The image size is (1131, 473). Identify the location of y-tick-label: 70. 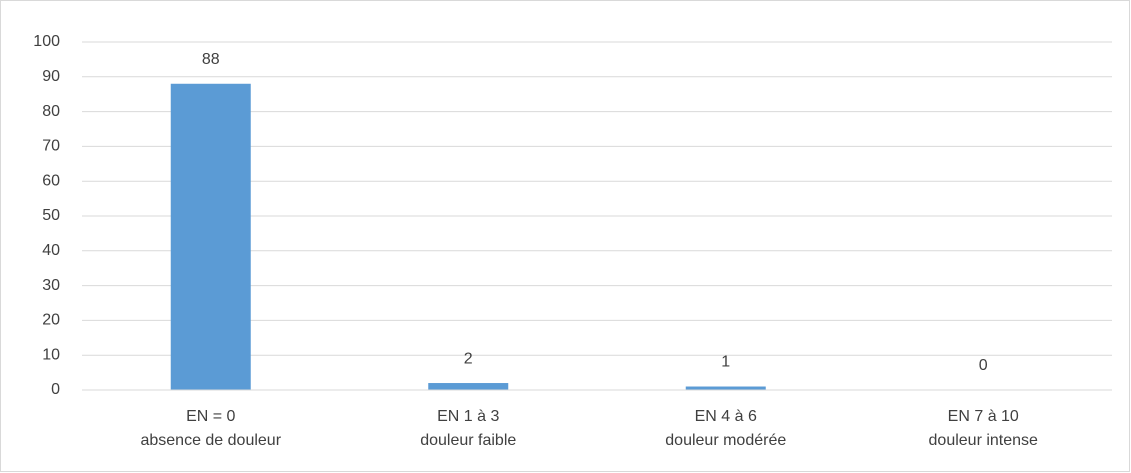
(51, 146).